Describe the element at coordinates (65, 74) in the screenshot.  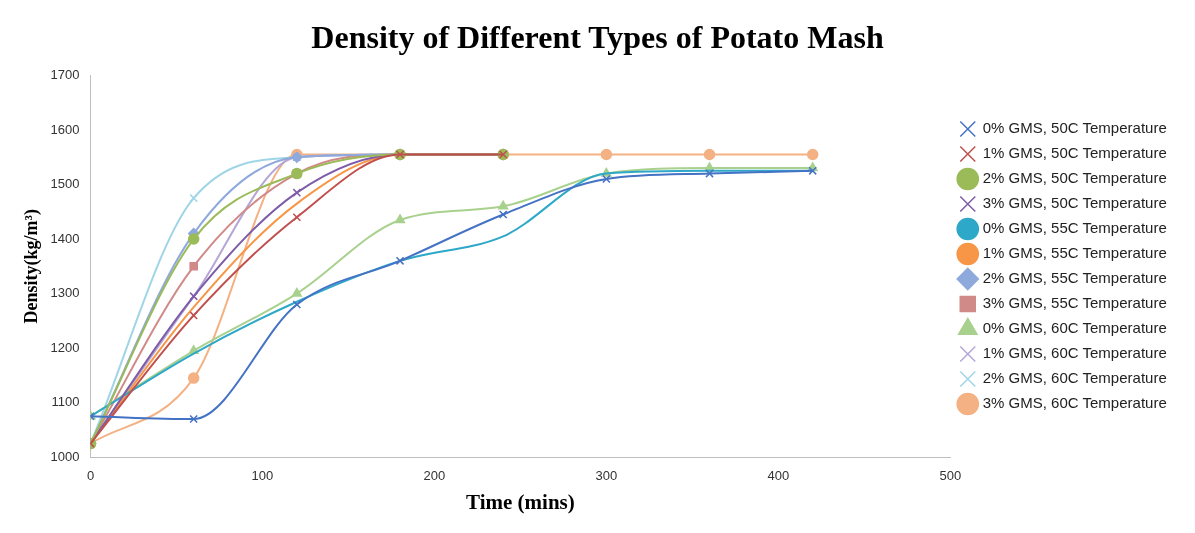
I see `y-tick-label: 1700` at that location.